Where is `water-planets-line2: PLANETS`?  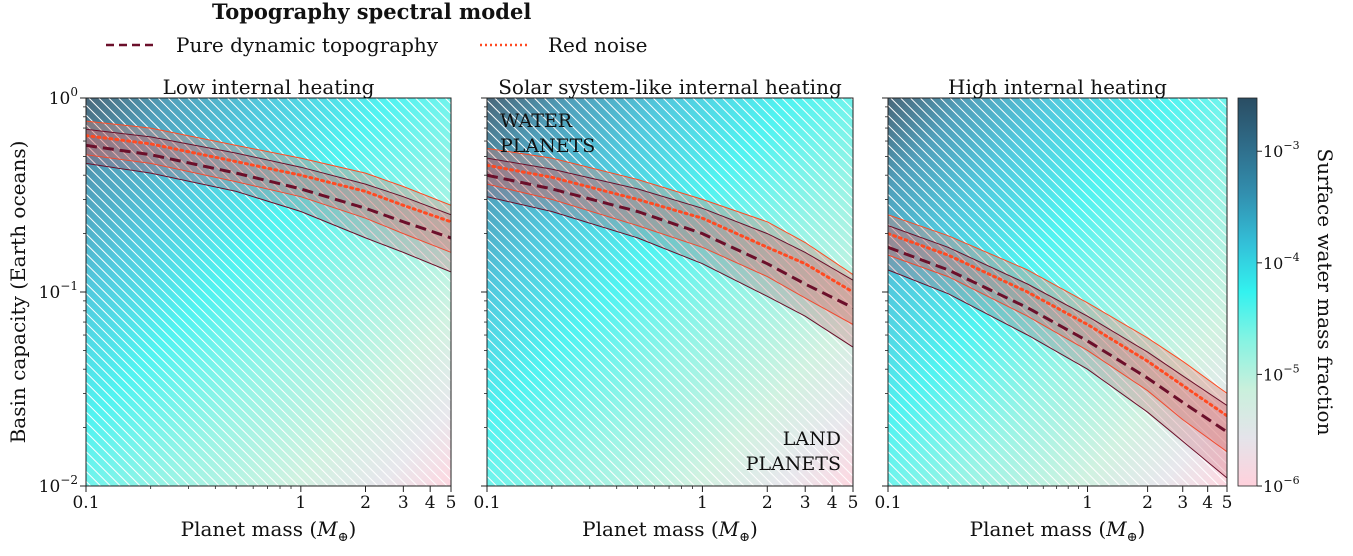 water-planets-line2: PLANETS is located at coordinates (547, 146).